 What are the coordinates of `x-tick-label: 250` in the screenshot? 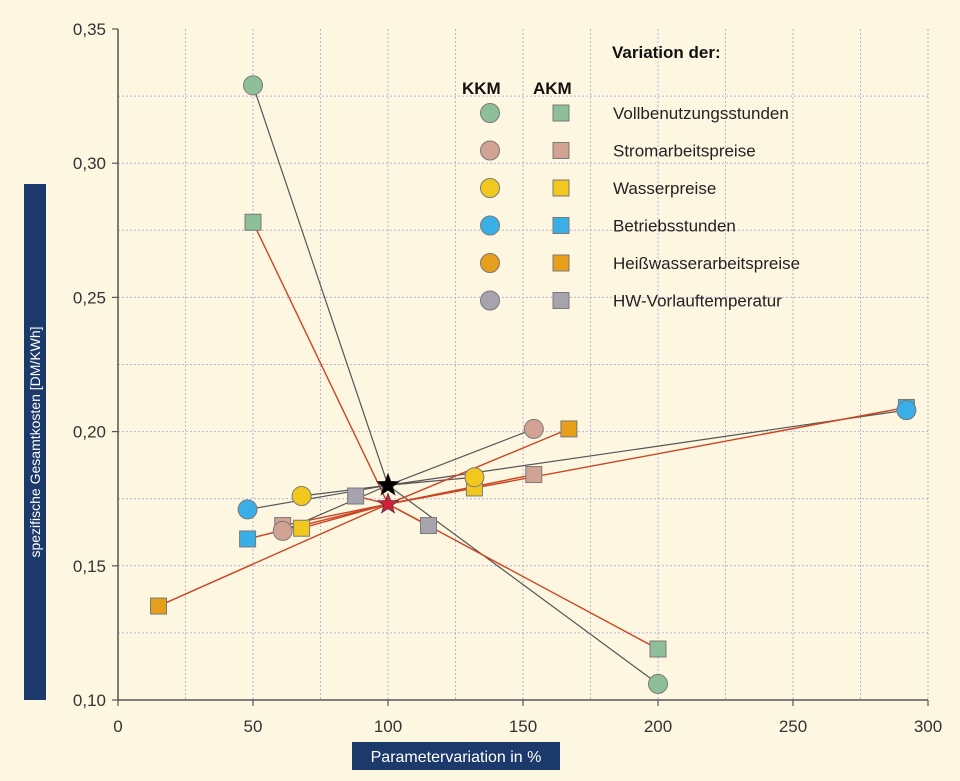 It's located at (793, 726).